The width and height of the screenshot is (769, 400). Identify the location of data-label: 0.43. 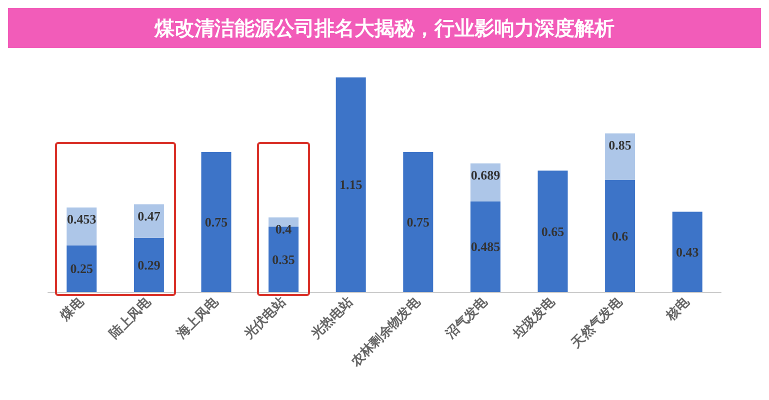
(688, 252).